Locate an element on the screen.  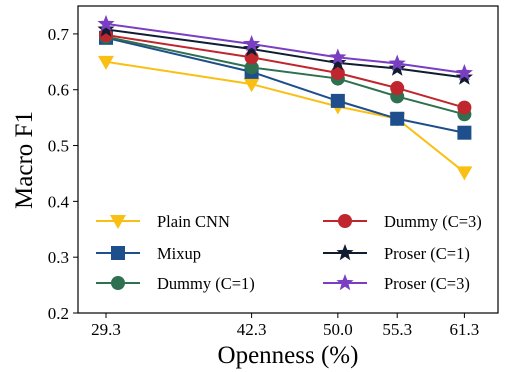
y-tick-label: 0.5 is located at coordinates (58, 146).